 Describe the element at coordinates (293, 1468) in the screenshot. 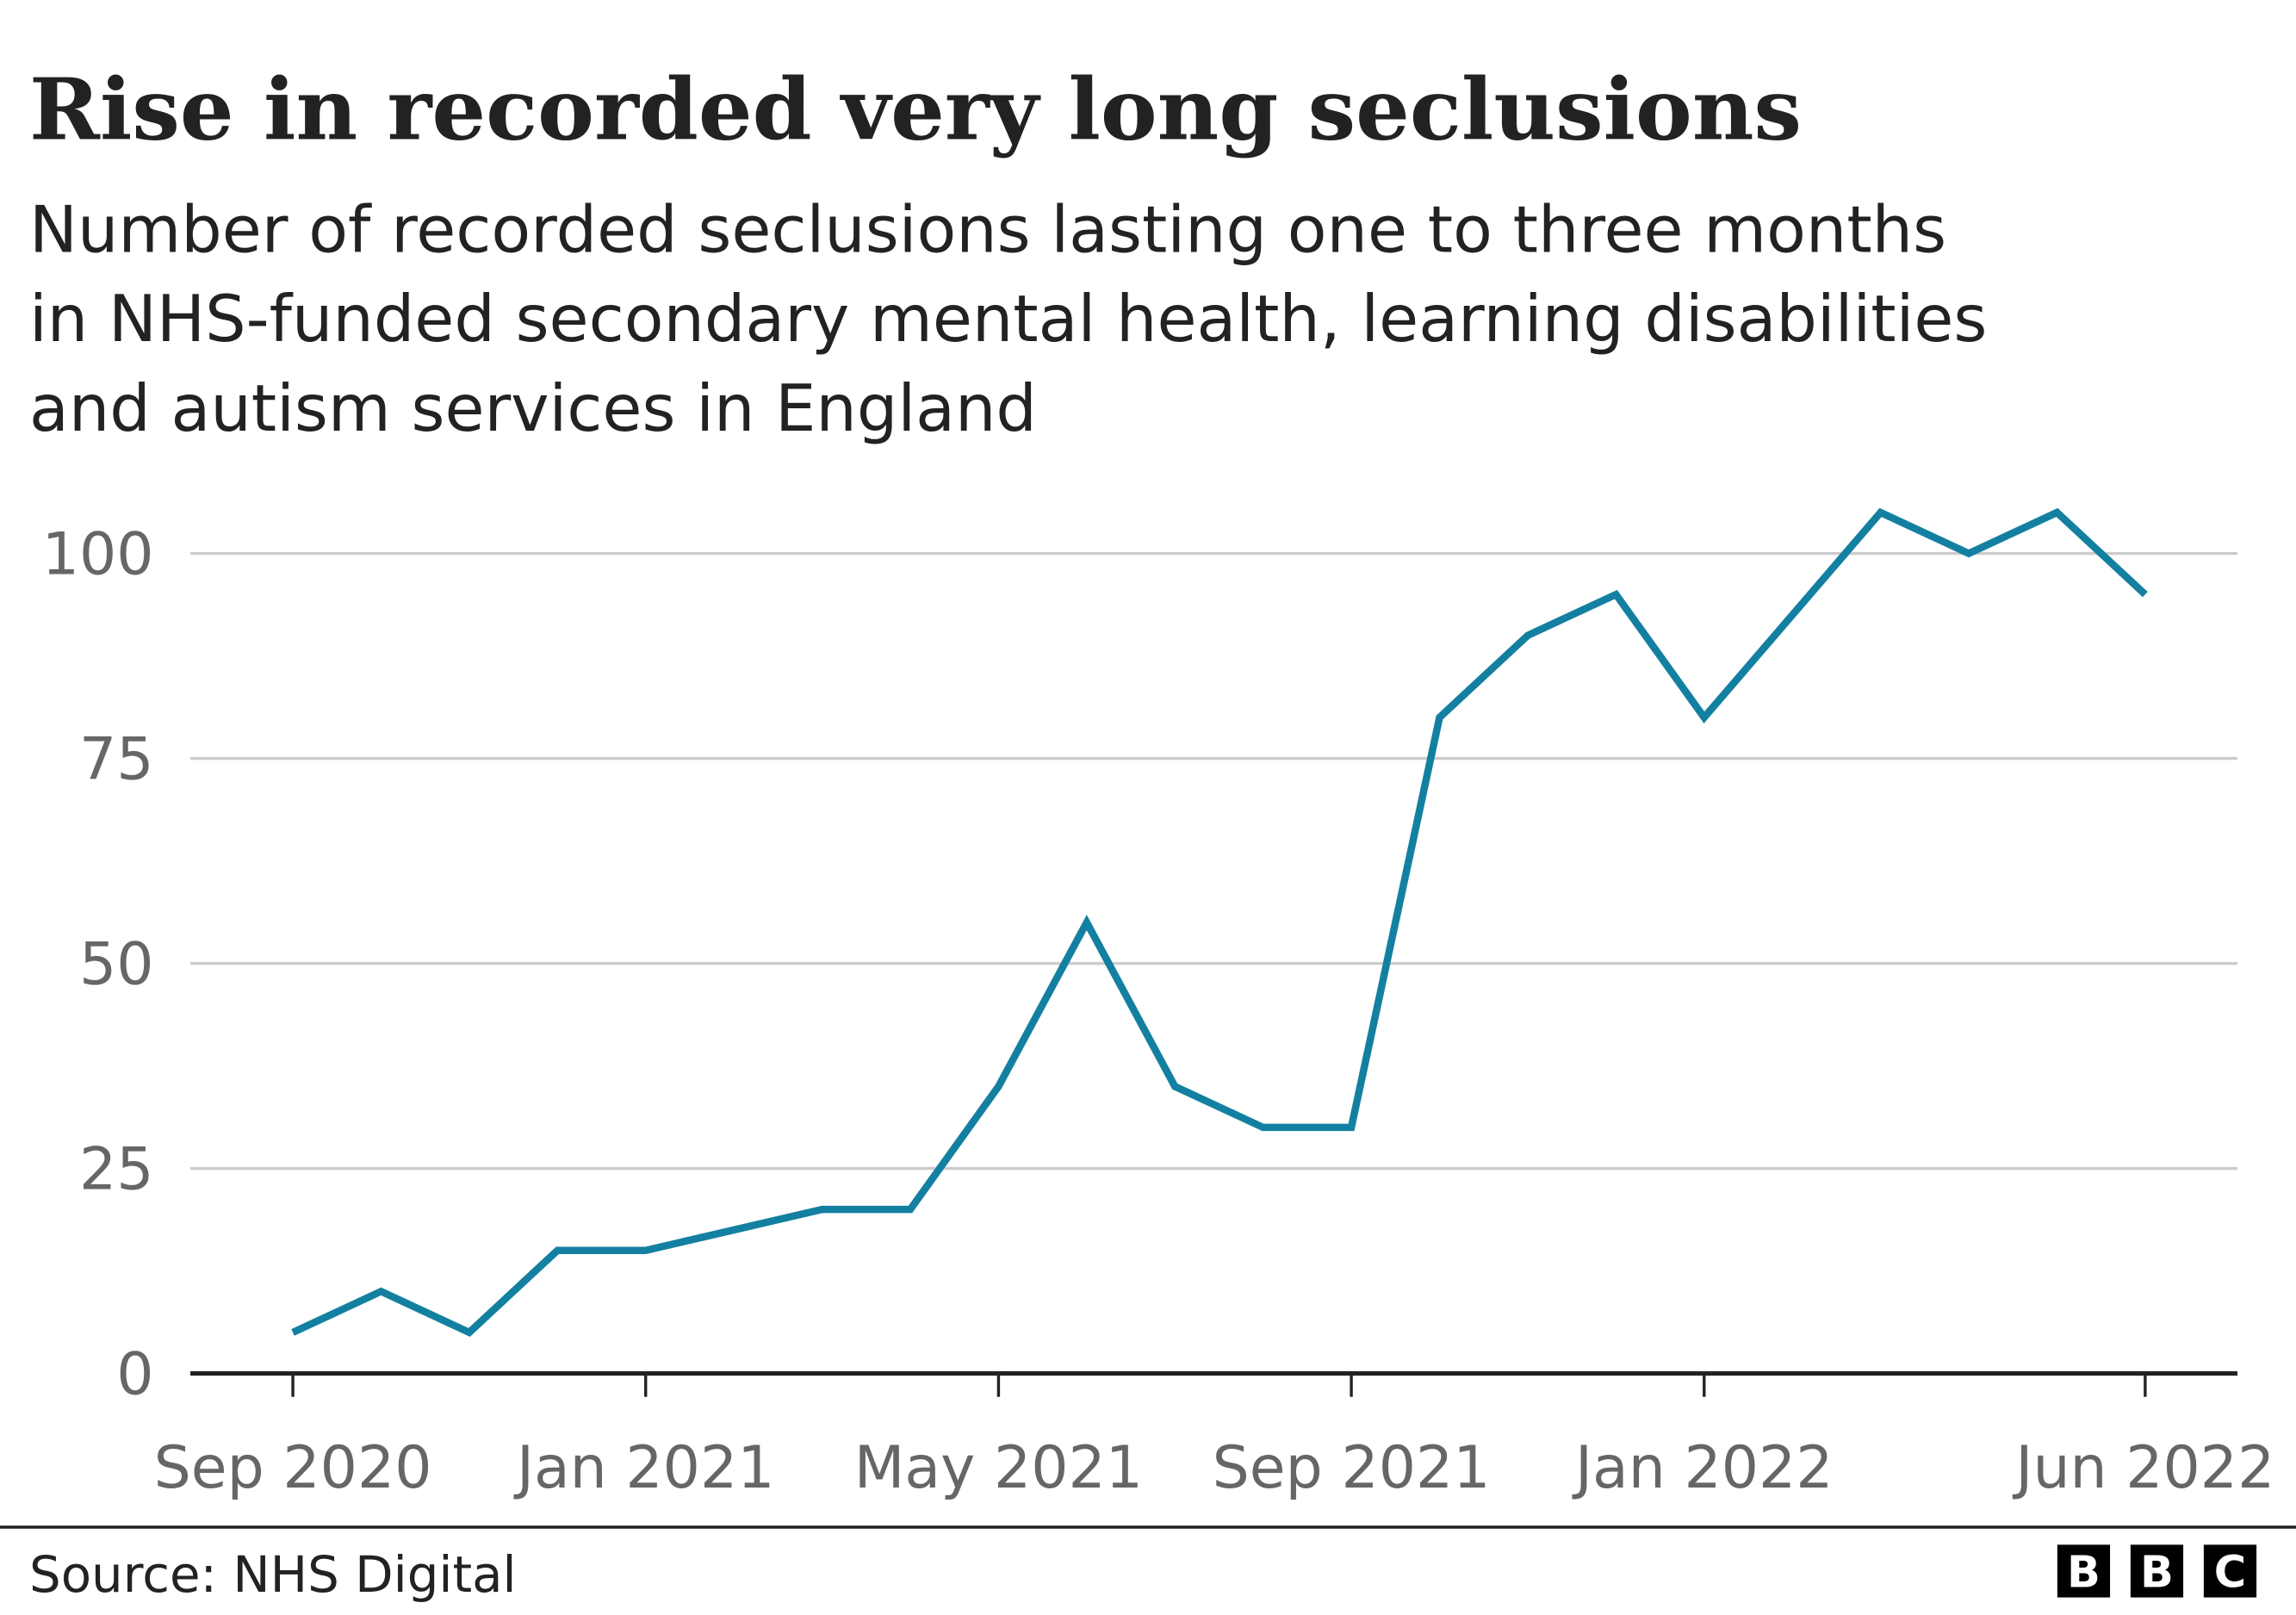

I see `x-tick-label: Sep 2020` at that location.